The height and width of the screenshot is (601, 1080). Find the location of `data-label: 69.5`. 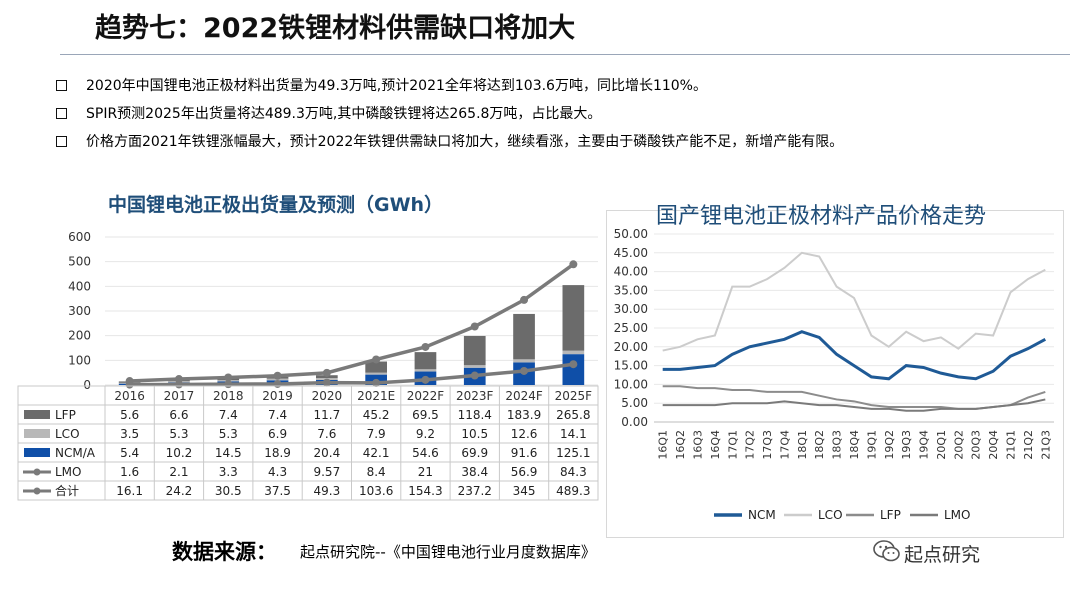

data-label: 69.5 is located at coordinates (425, 415).